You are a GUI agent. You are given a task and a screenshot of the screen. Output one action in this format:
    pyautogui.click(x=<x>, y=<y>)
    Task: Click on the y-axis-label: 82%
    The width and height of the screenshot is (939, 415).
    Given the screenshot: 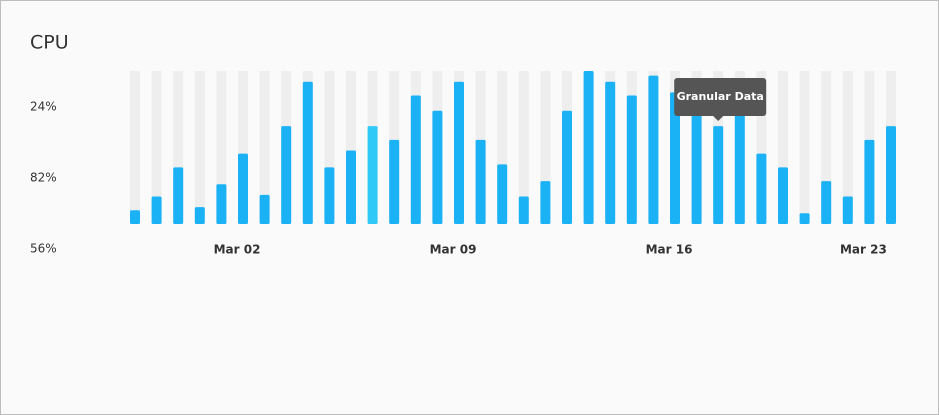 What is the action you would take?
    pyautogui.click(x=43, y=178)
    